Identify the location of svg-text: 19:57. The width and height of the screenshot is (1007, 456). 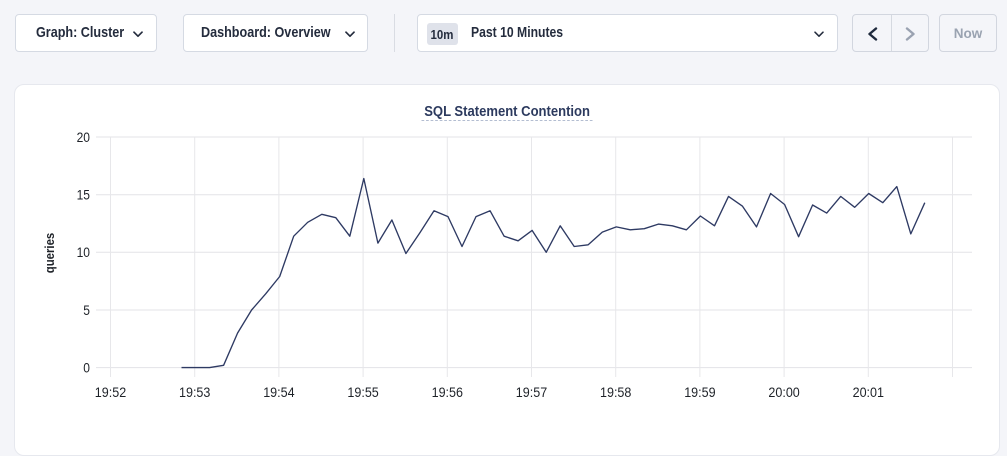
(531, 392).